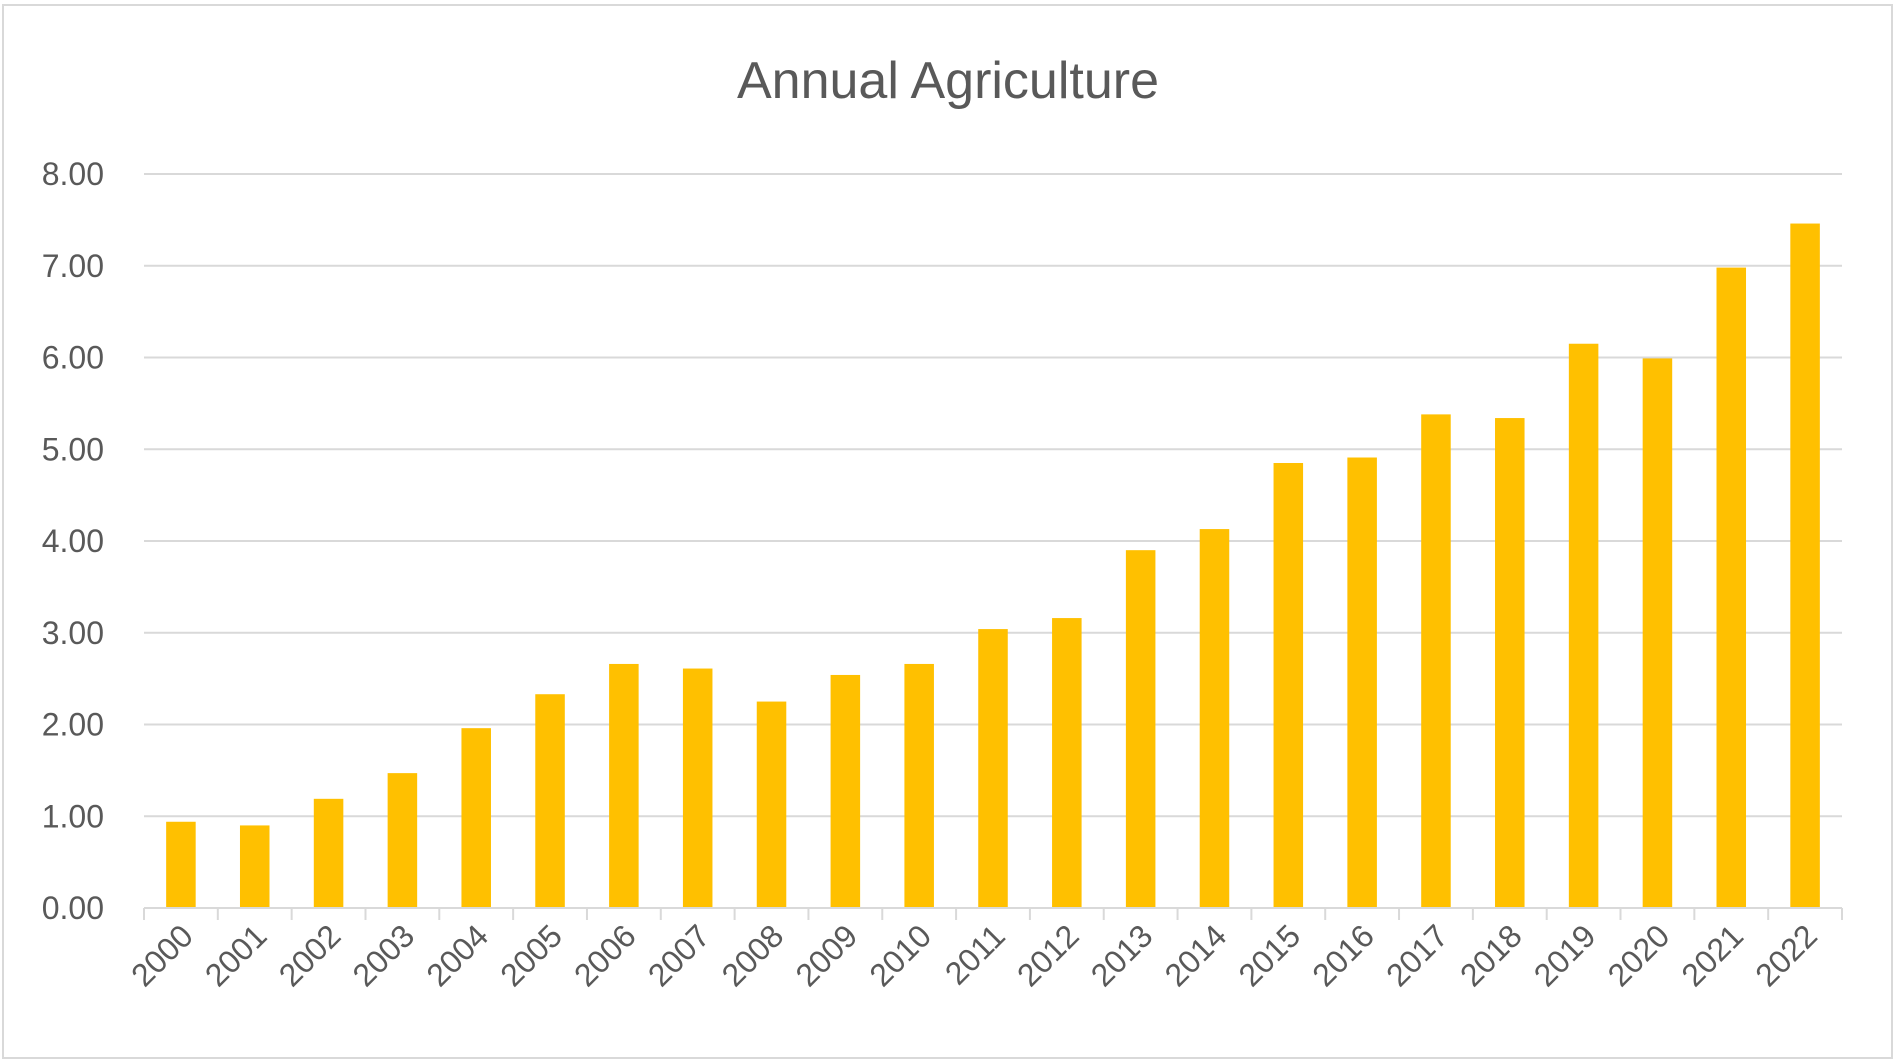 This screenshot has height=1063, width=1897. I want to click on bar-2004, so click(476, 818).